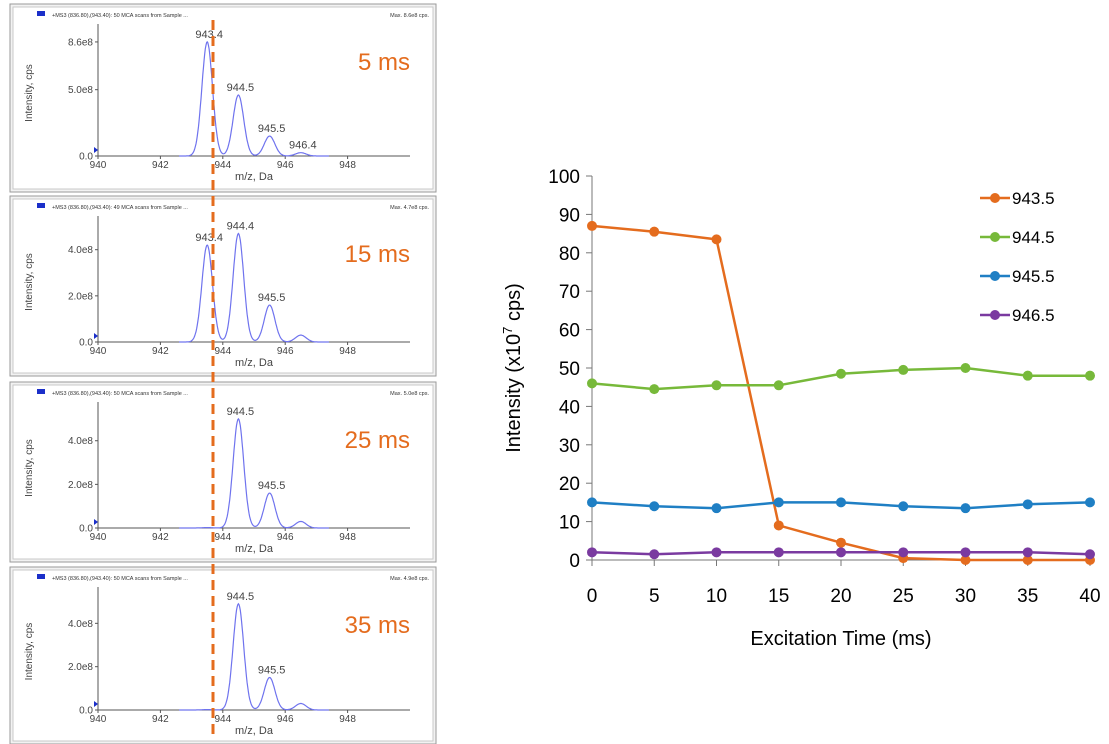  Describe the element at coordinates (569, 369) in the screenshot. I see `y-tick-label: 50` at that location.